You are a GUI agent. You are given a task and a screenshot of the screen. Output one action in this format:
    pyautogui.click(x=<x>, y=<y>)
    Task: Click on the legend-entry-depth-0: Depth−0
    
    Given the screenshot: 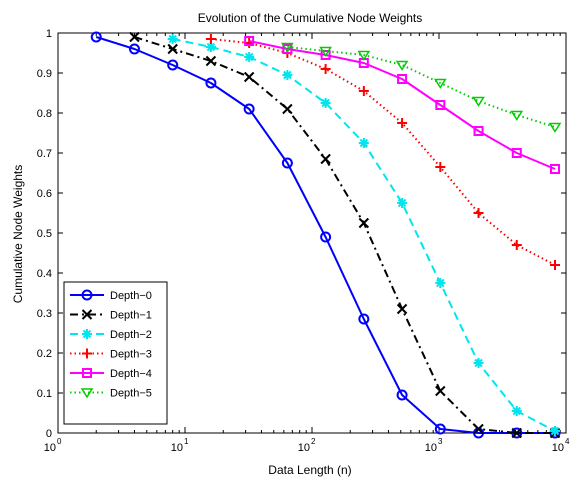 What is the action you would take?
    pyautogui.click(x=111, y=295)
    